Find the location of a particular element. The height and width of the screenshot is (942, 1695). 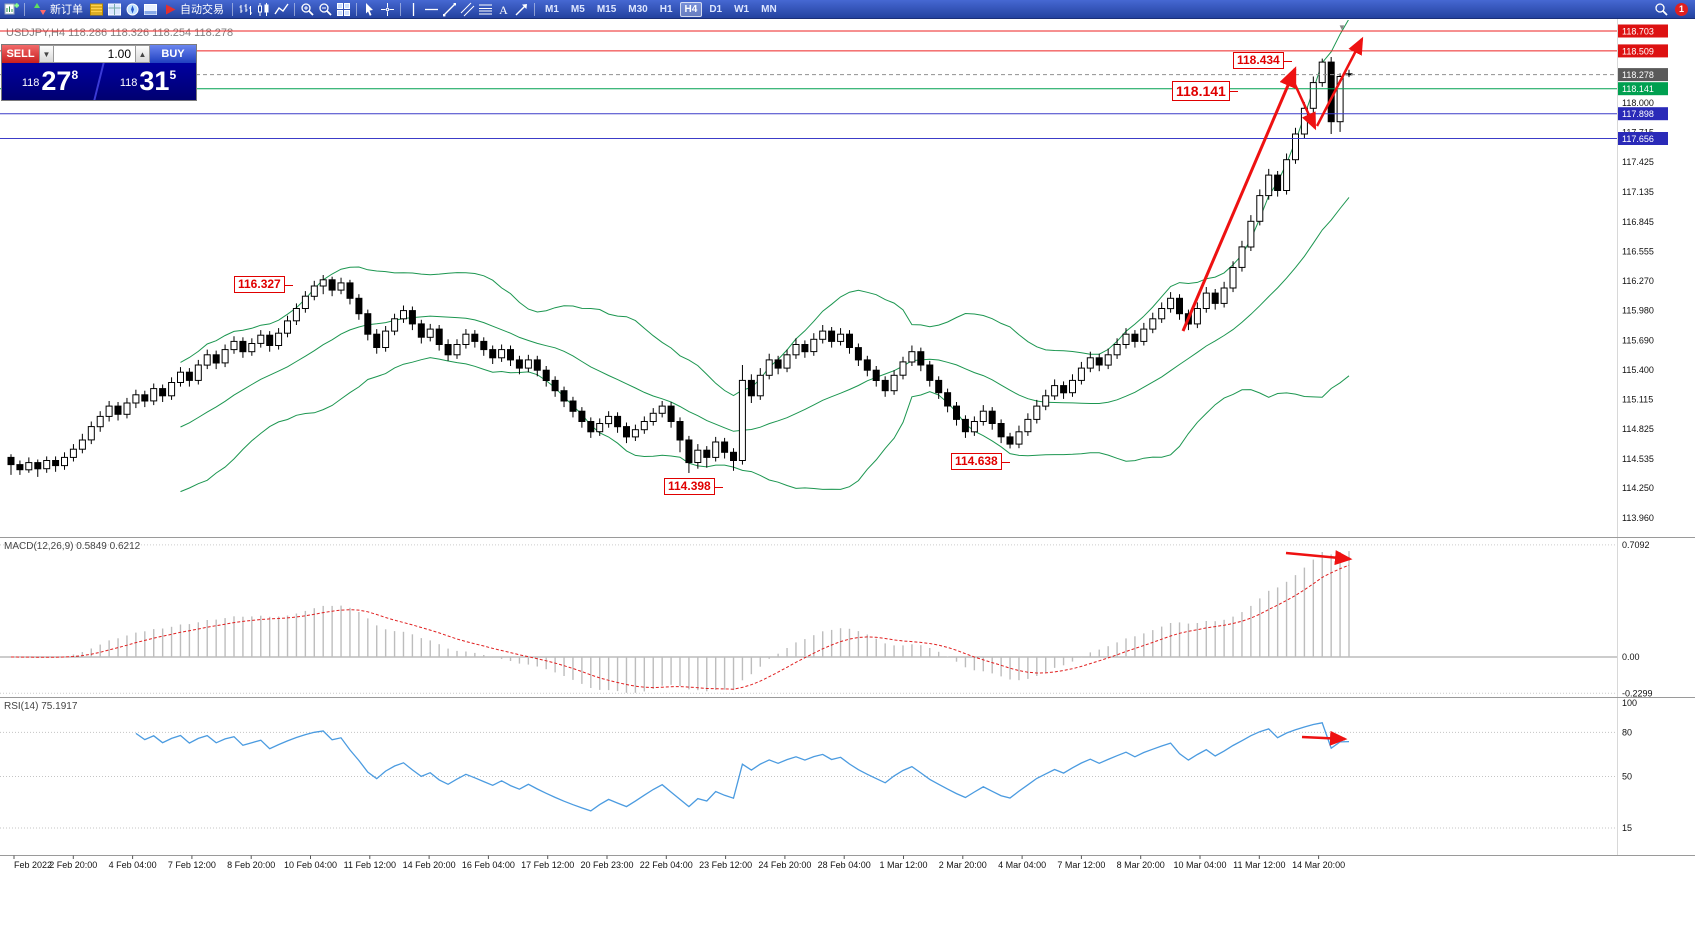

channel-button is located at coordinates (467, 9).